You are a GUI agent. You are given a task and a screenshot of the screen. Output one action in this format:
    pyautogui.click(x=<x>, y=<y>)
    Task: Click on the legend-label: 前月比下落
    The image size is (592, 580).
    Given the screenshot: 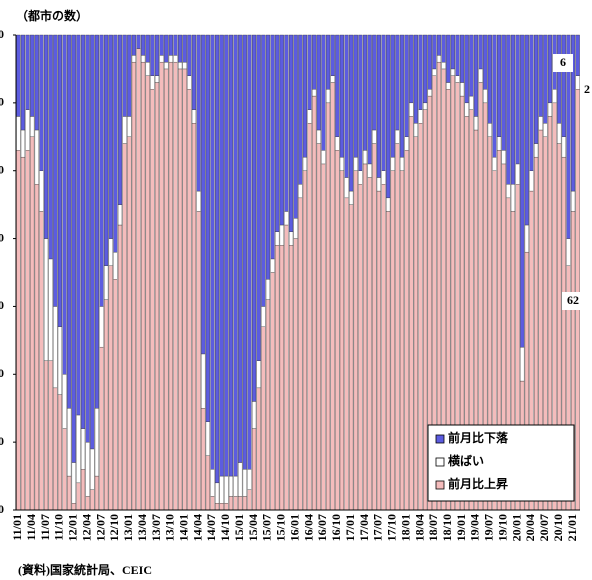 What is the action you would take?
    pyautogui.click(x=478, y=437)
    